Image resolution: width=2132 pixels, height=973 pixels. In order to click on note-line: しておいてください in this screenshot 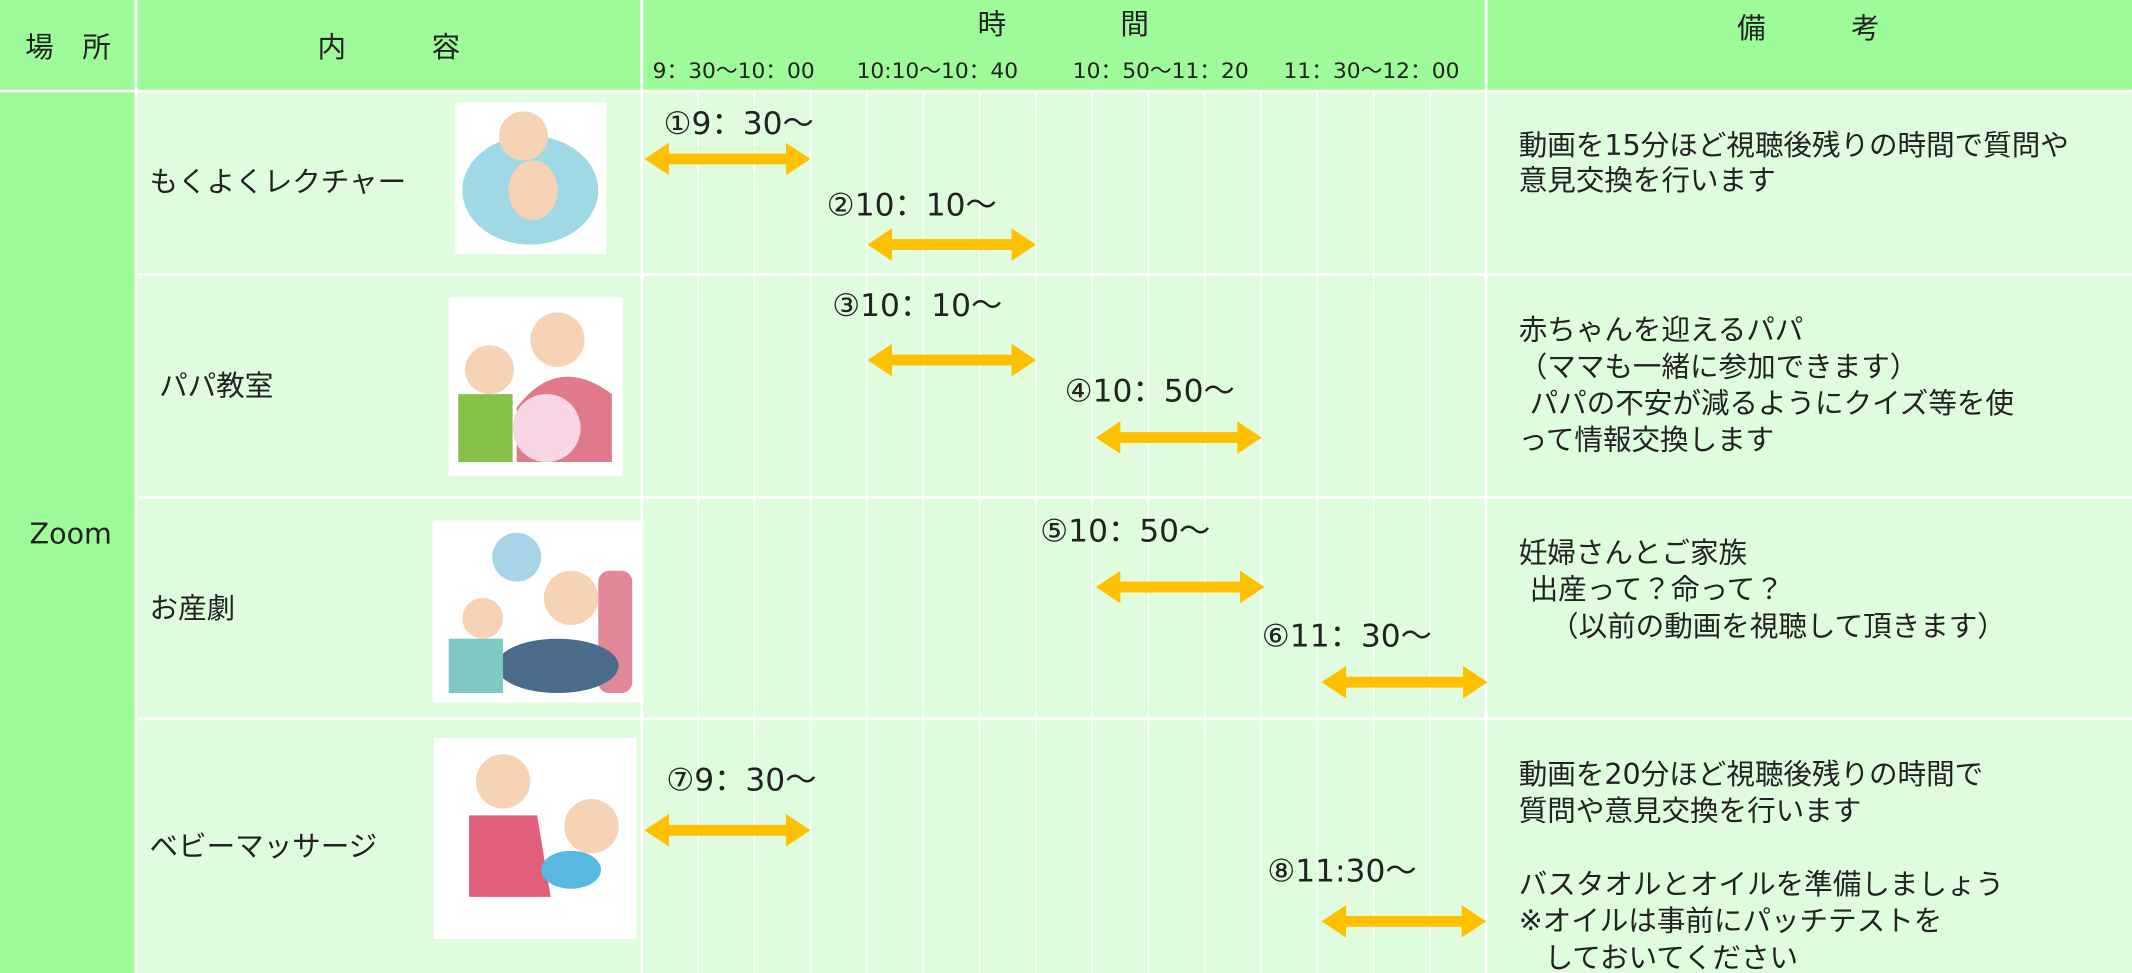, I will do `click(1671, 957)`.